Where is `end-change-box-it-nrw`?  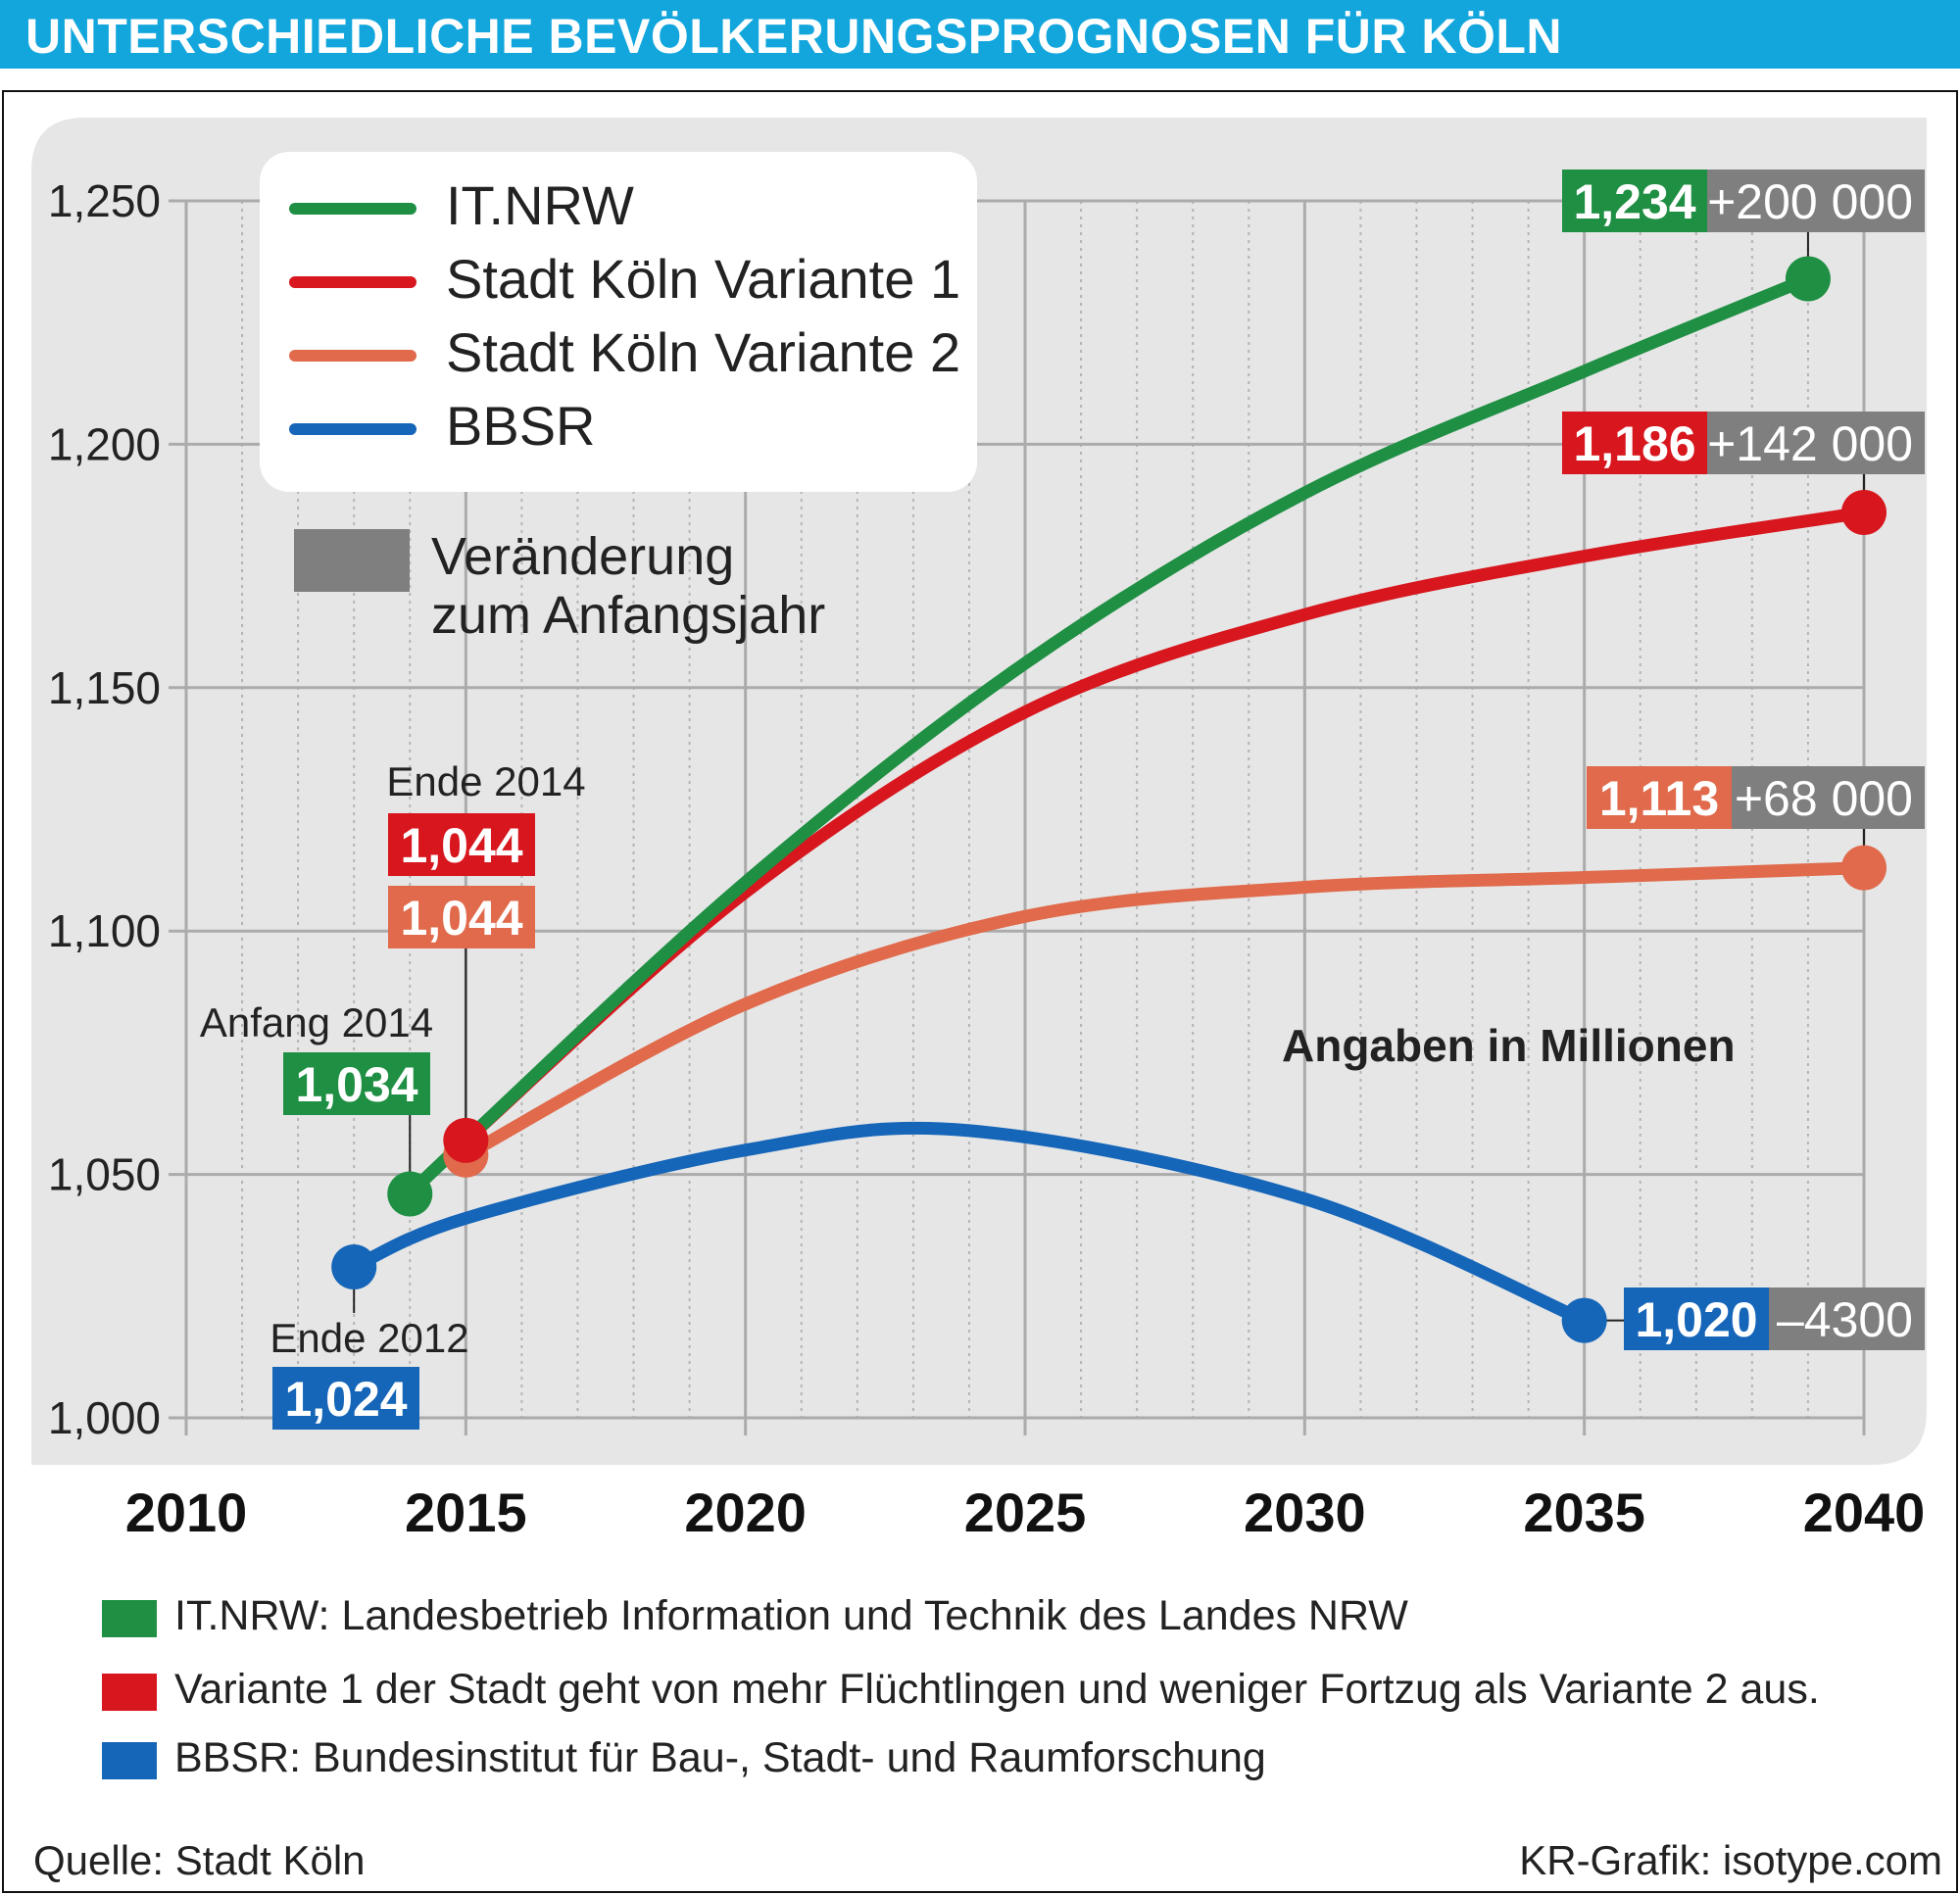 end-change-box-it-nrw is located at coordinates (1816, 201).